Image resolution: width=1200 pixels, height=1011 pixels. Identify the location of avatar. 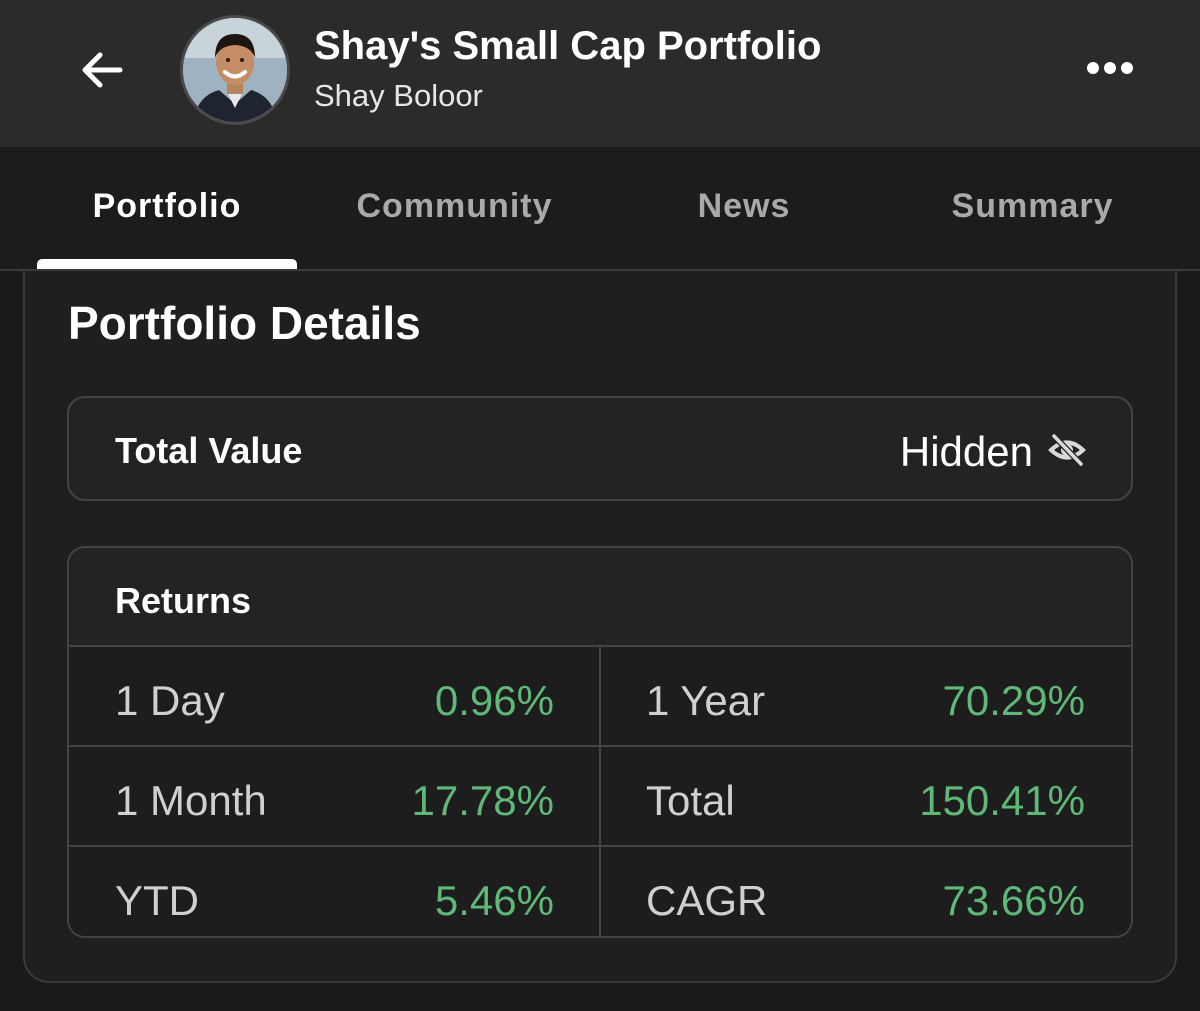
(235, 70).